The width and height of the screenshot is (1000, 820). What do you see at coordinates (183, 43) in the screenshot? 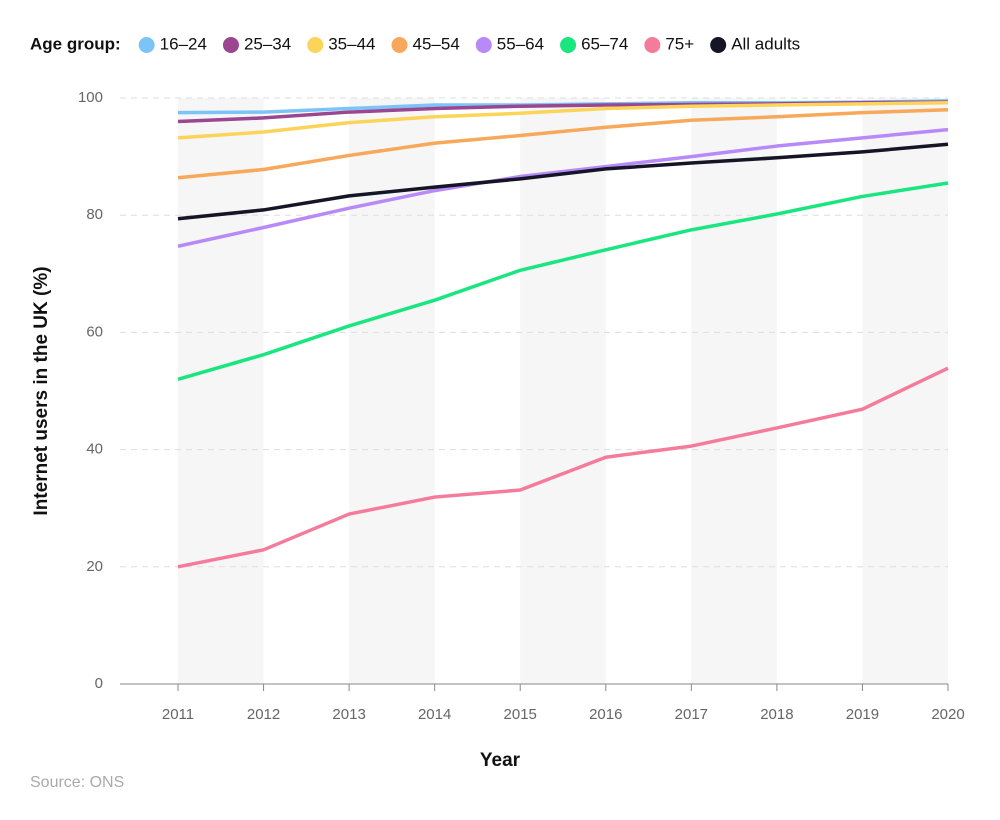
I see `legend-label: 16–24` at bounding box center [183, 43].